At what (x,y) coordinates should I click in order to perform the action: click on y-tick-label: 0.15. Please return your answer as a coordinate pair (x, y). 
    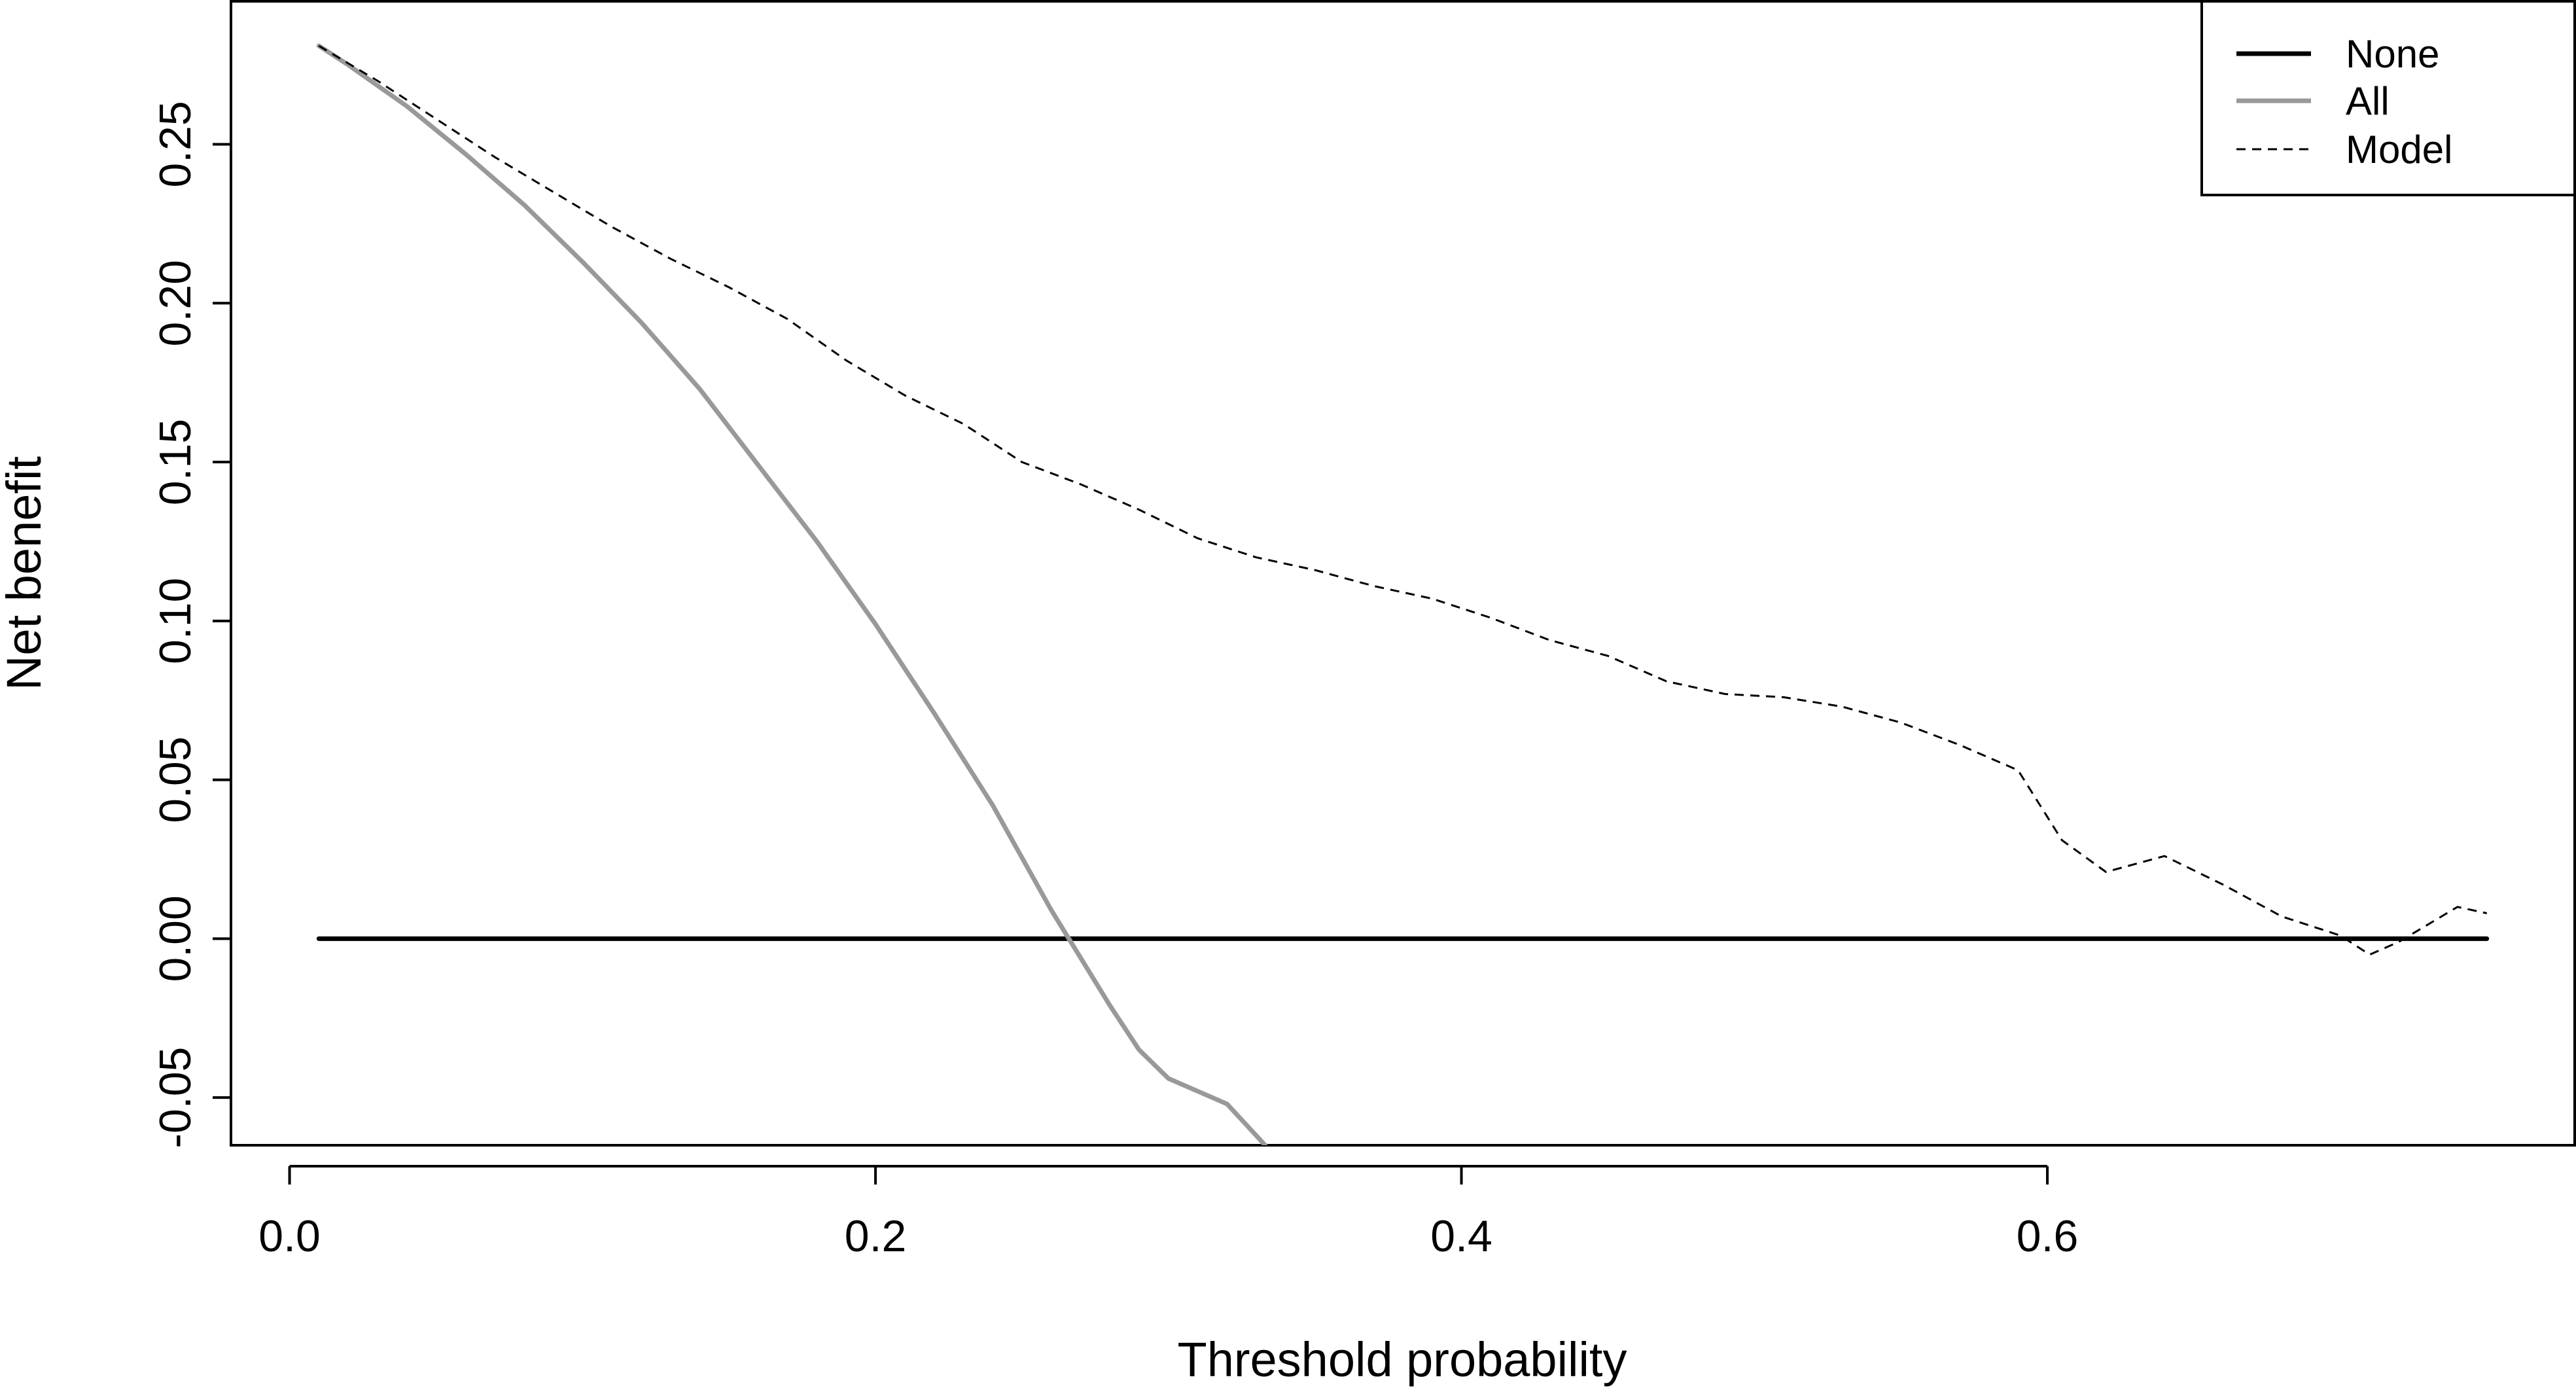
    Looking at the image, I should click on (175, 462).